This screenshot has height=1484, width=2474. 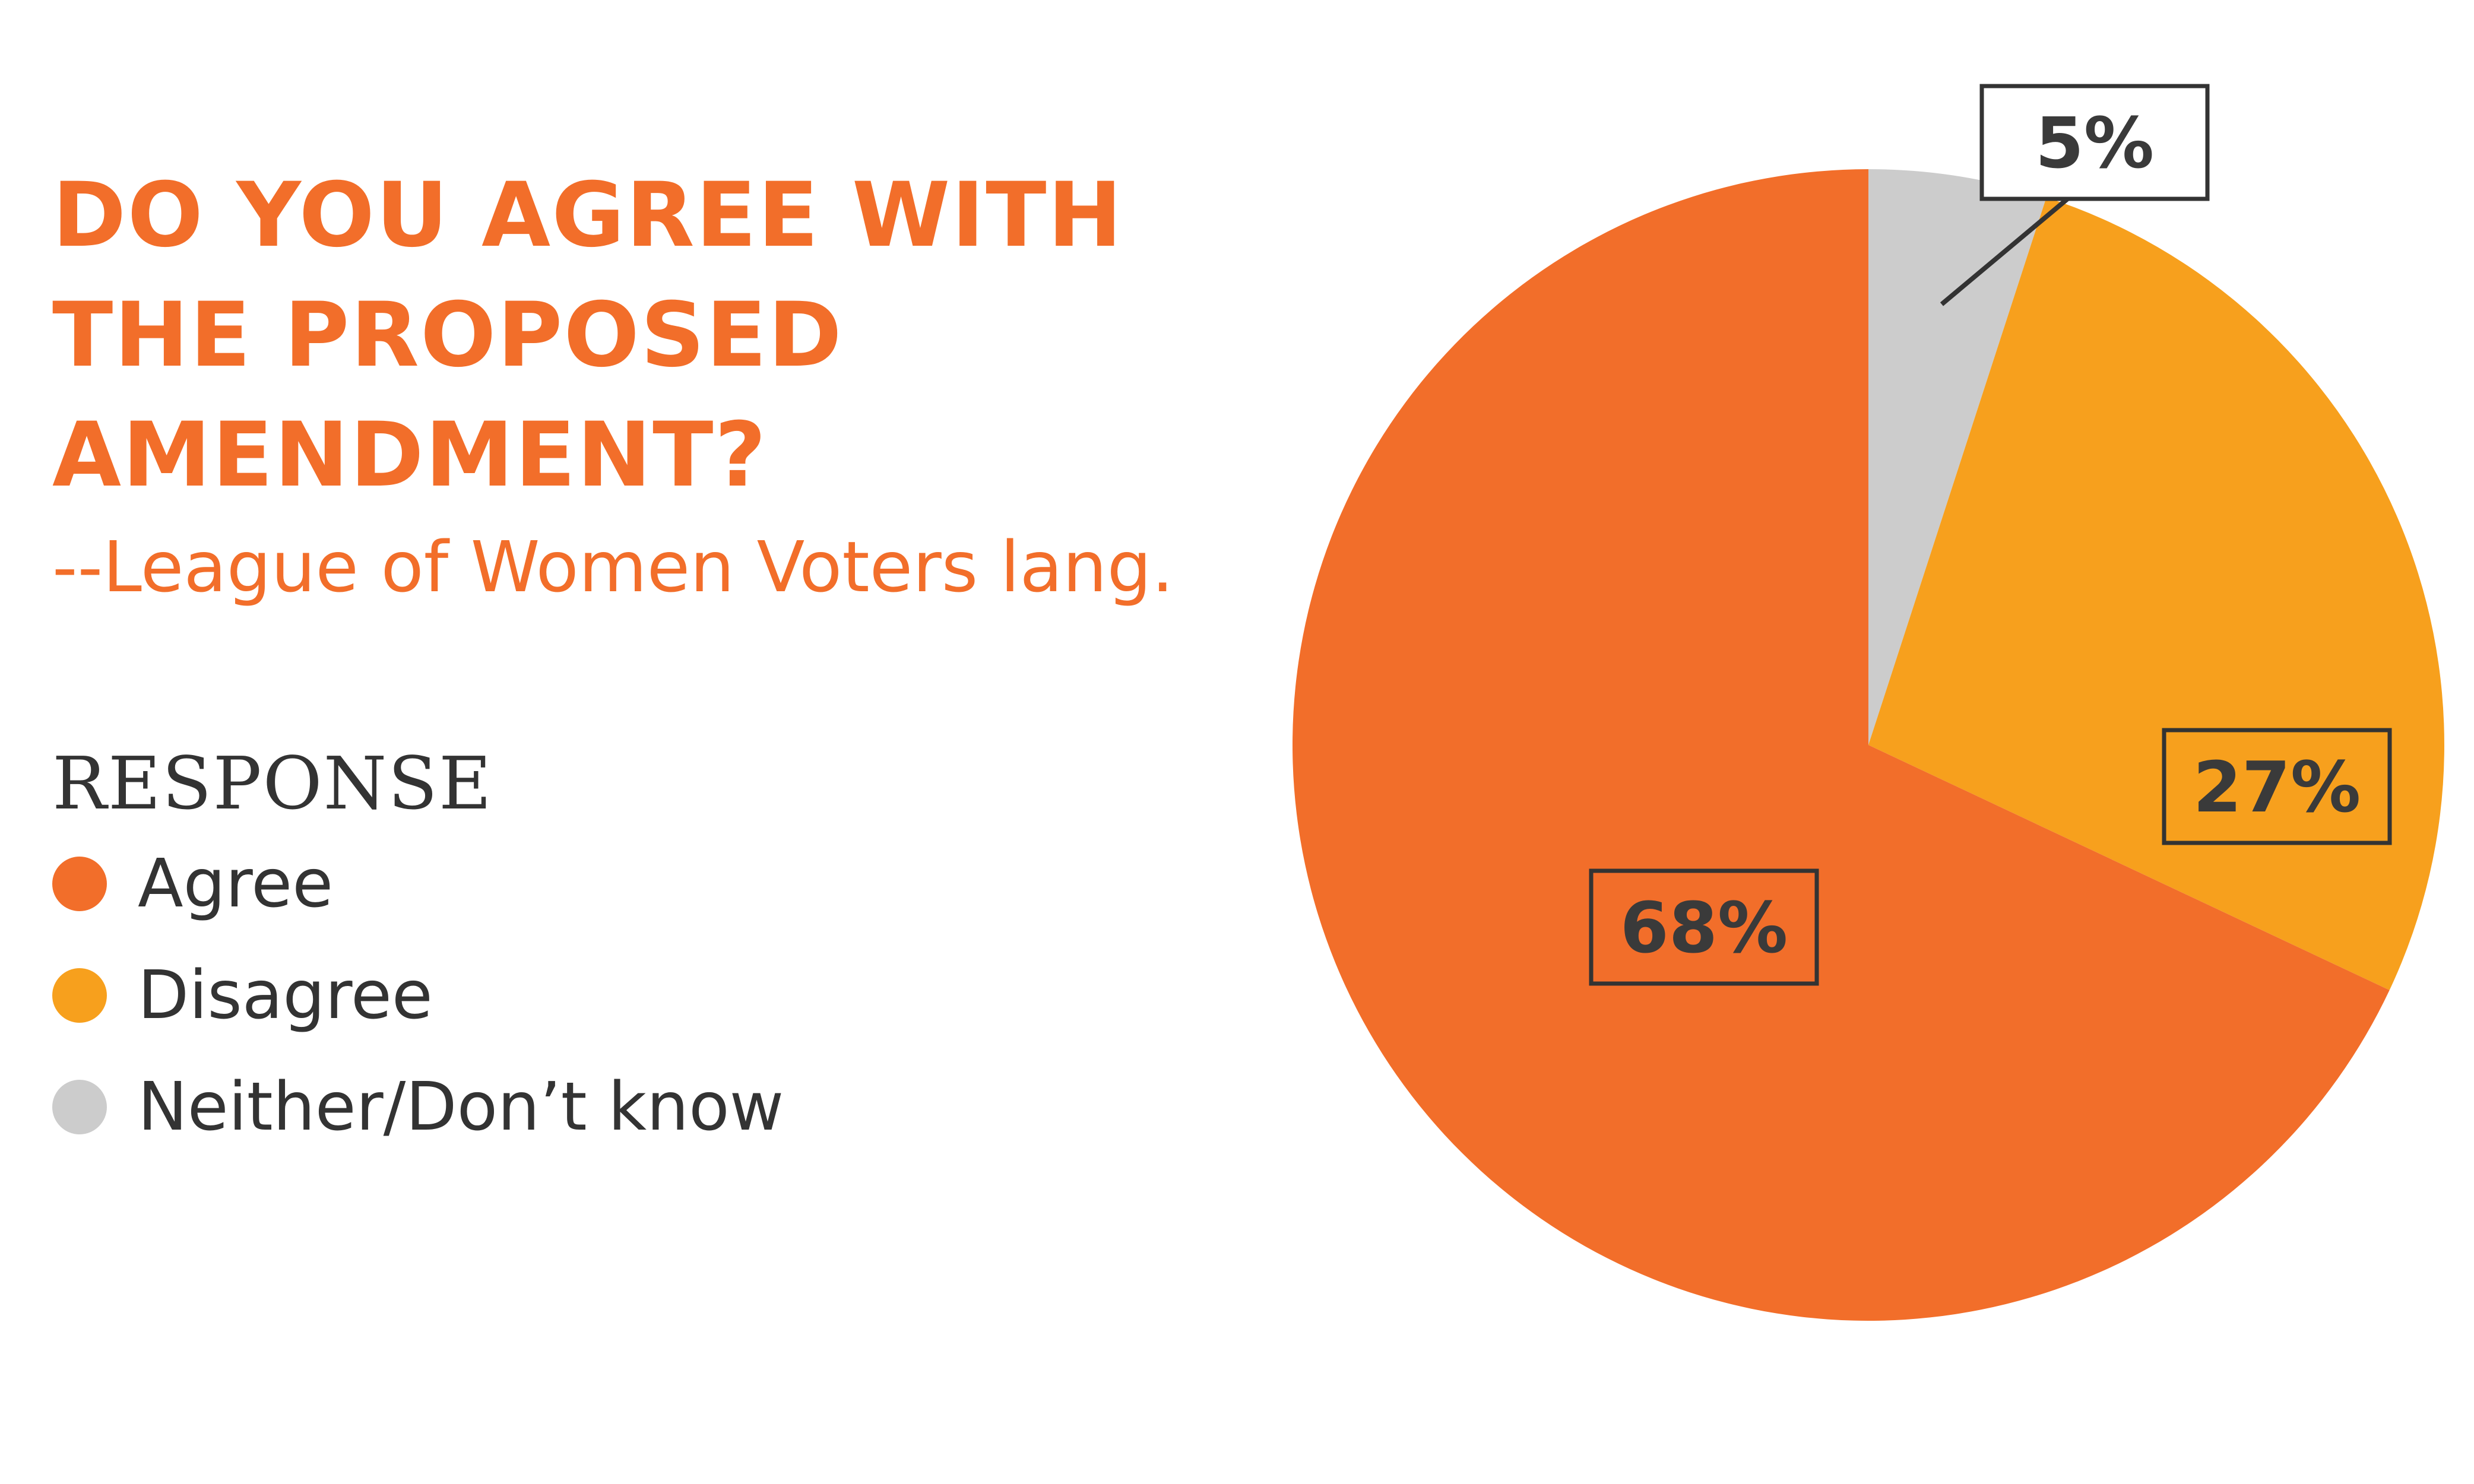 I want to click on chart-subtitle: --League of Women Voters lang., so click(x=613, y=567).